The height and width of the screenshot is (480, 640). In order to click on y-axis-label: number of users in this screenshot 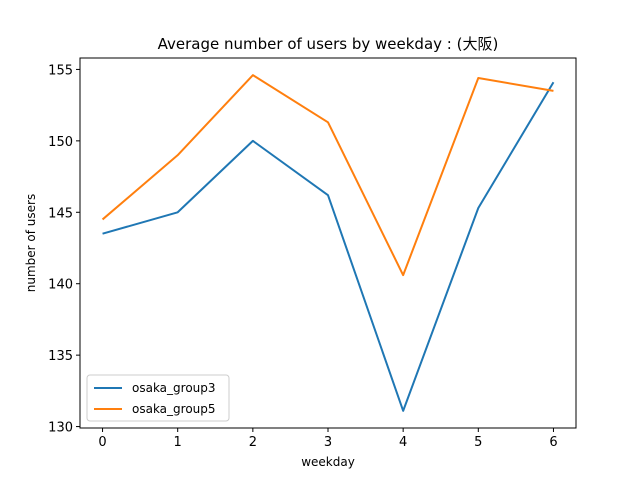, I will do `click(31, 243)`.